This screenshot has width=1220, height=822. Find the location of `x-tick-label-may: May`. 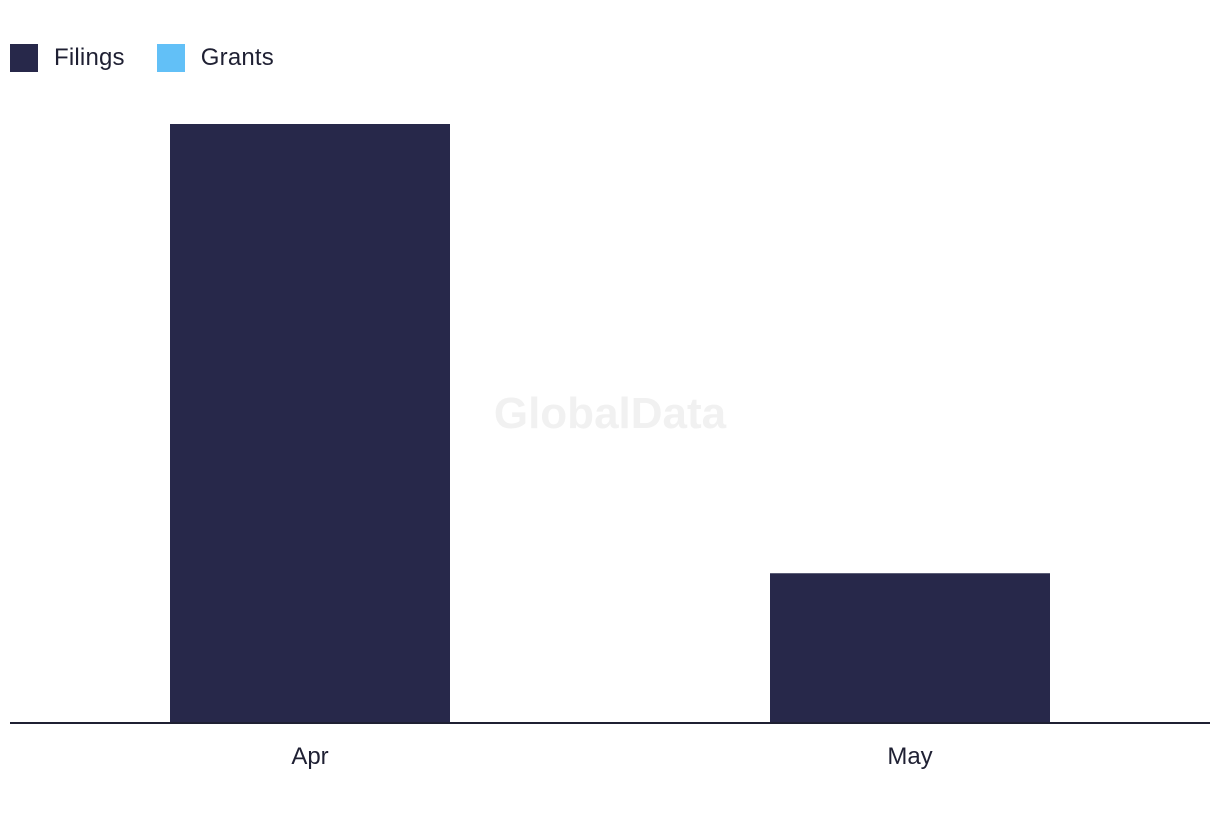

x-tick-label-may: May is located at coordinates (909, 756).